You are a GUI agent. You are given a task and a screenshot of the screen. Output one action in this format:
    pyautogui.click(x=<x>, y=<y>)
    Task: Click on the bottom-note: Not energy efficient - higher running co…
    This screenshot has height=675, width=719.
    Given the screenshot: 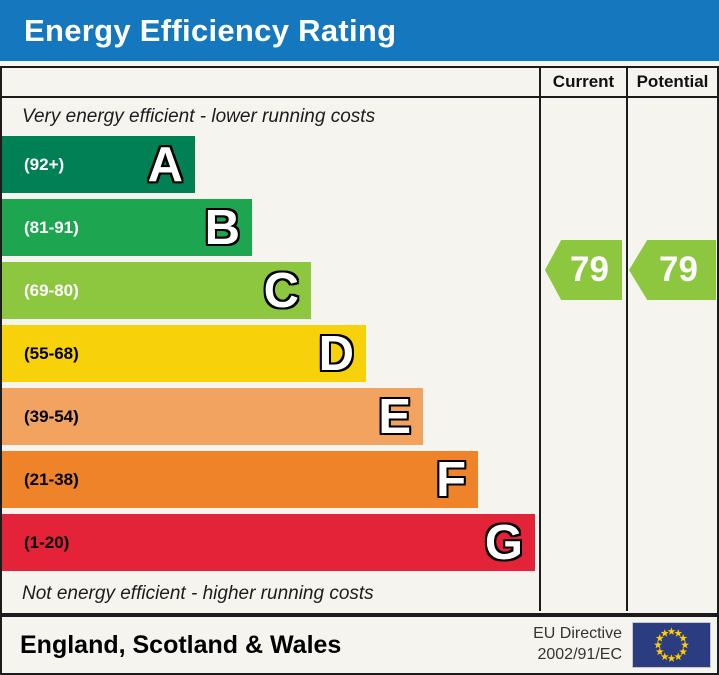 What is the action you would take?
    pyautogui.click(x=198, y=593)
    